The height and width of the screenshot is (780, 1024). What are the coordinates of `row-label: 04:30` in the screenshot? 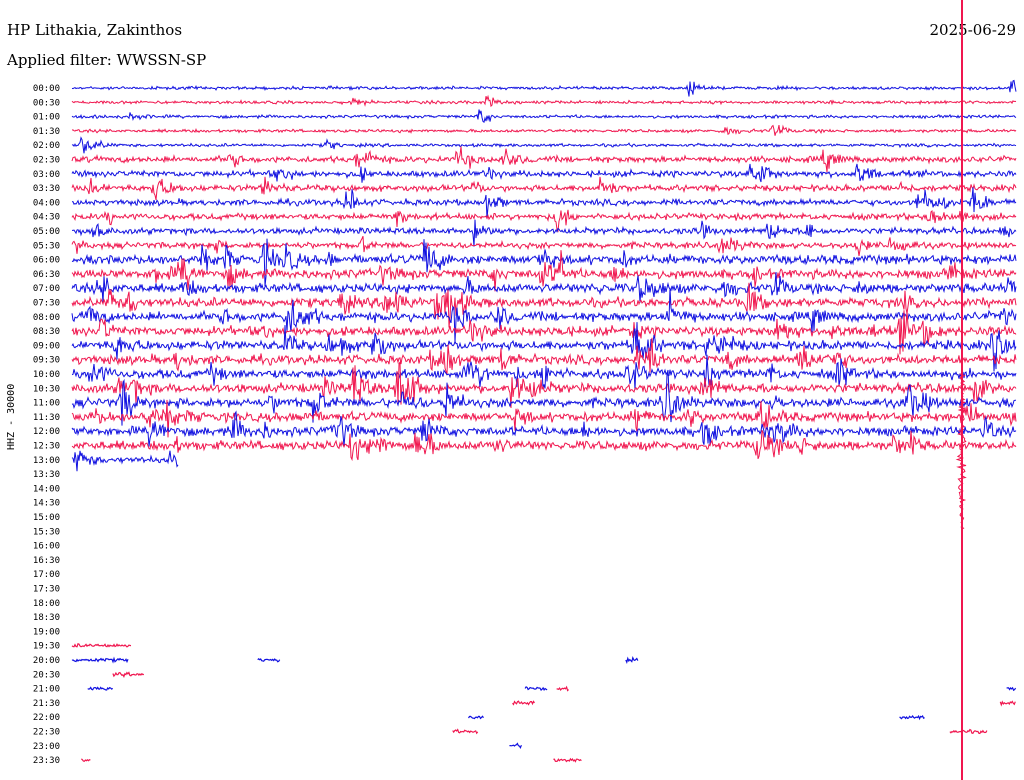 It's located at (46, 218).